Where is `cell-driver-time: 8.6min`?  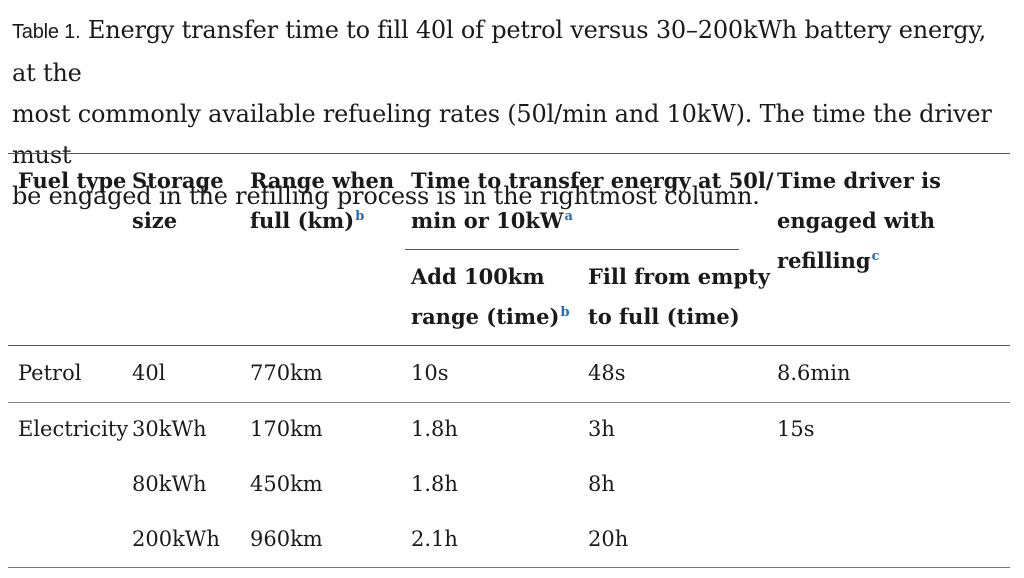
cell-driver-time: 8.6min is located at coordinates (814, 373).